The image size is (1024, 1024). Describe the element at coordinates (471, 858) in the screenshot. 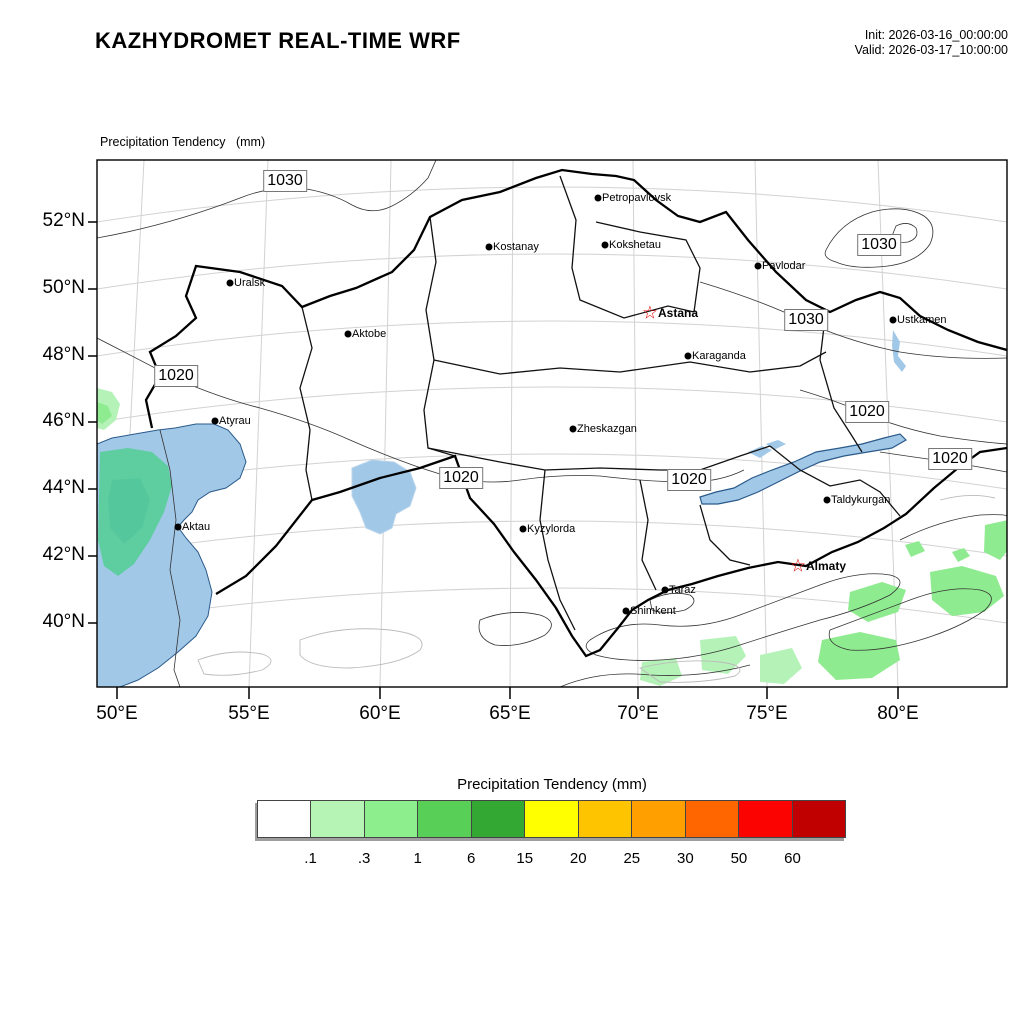

I see `colorbar-tick-label: 6` at that location.